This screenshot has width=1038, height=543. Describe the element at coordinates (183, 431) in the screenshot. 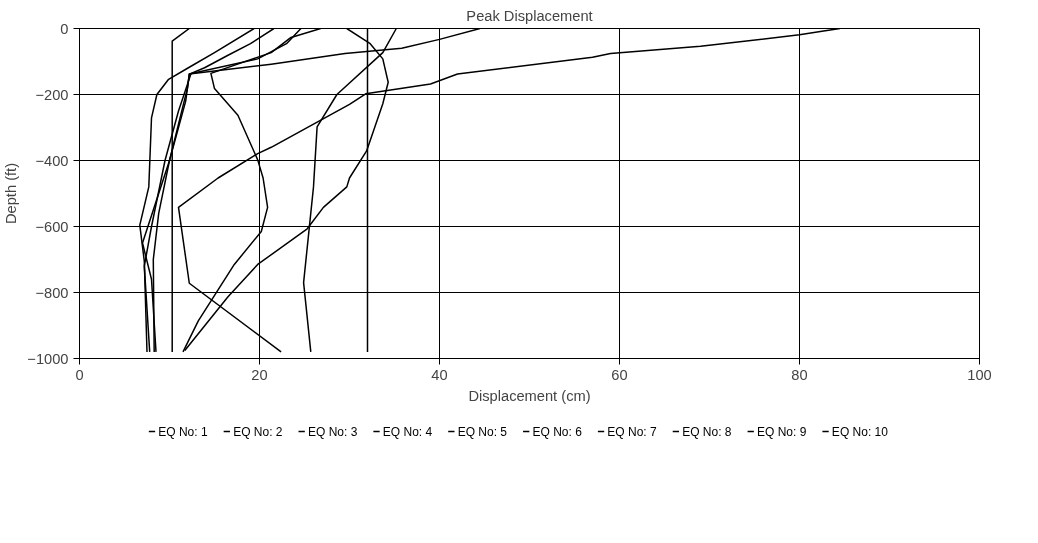

I see `legend-label: EQ No: 1` at that location.